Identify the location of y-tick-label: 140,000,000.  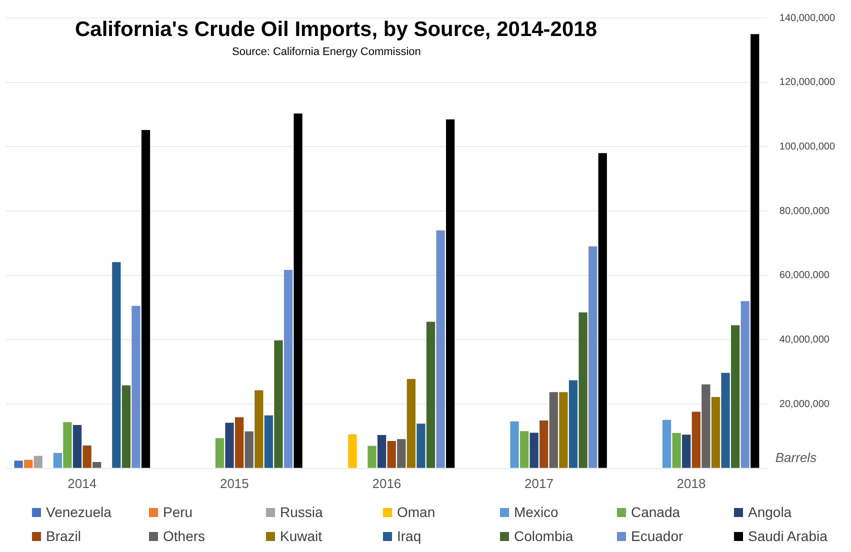
(807, 18).